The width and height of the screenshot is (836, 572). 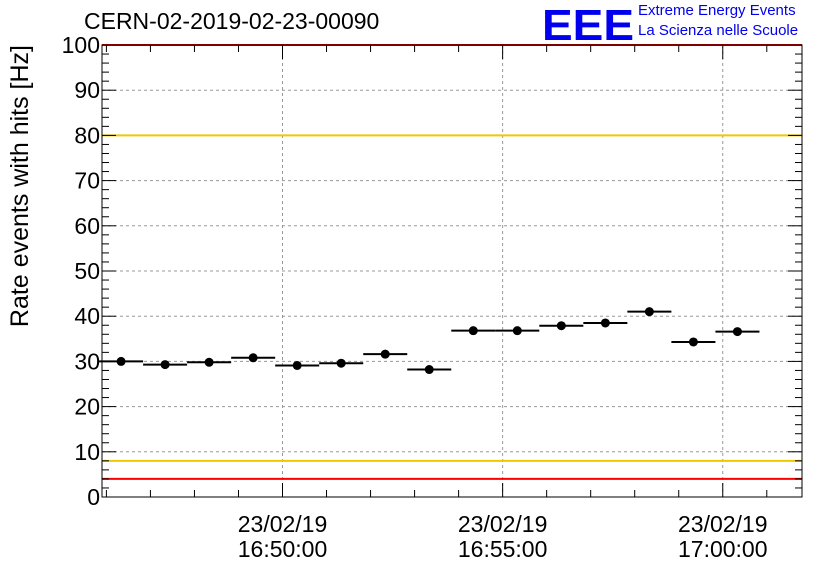 What do you see at coordinates (87, 226) in the screenshot?
I see `y-tick-label: 60` at bounding box center [87, 226].